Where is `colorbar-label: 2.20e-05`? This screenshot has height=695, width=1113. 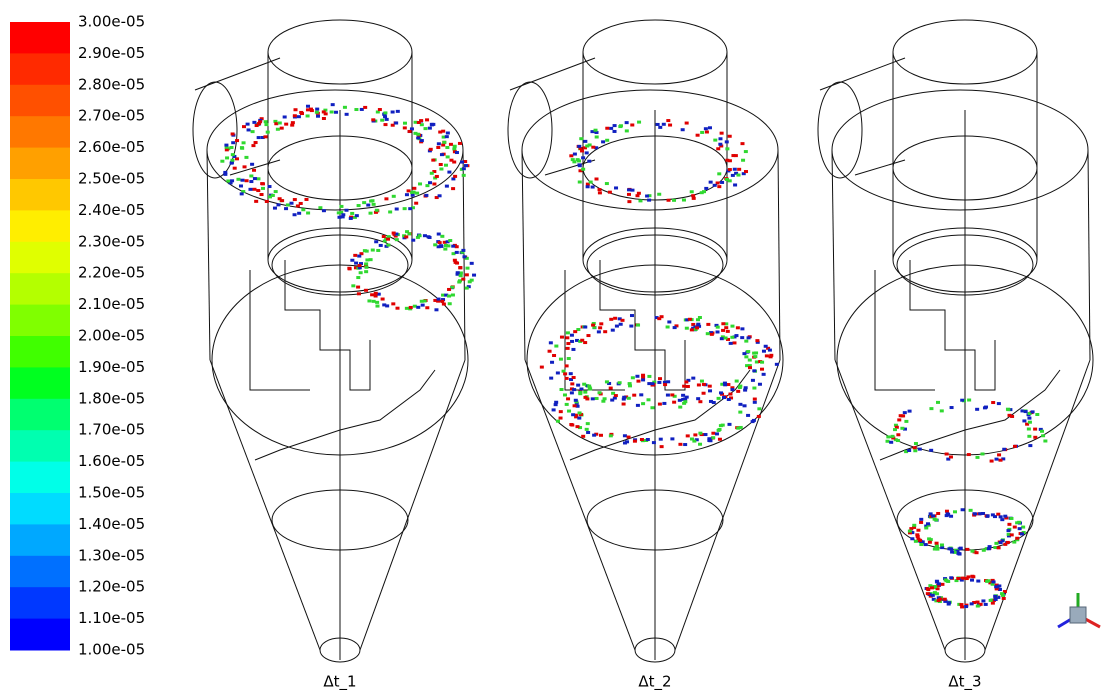
colorbar-label: 2.20e-05 is located at coordinates (111, 273).